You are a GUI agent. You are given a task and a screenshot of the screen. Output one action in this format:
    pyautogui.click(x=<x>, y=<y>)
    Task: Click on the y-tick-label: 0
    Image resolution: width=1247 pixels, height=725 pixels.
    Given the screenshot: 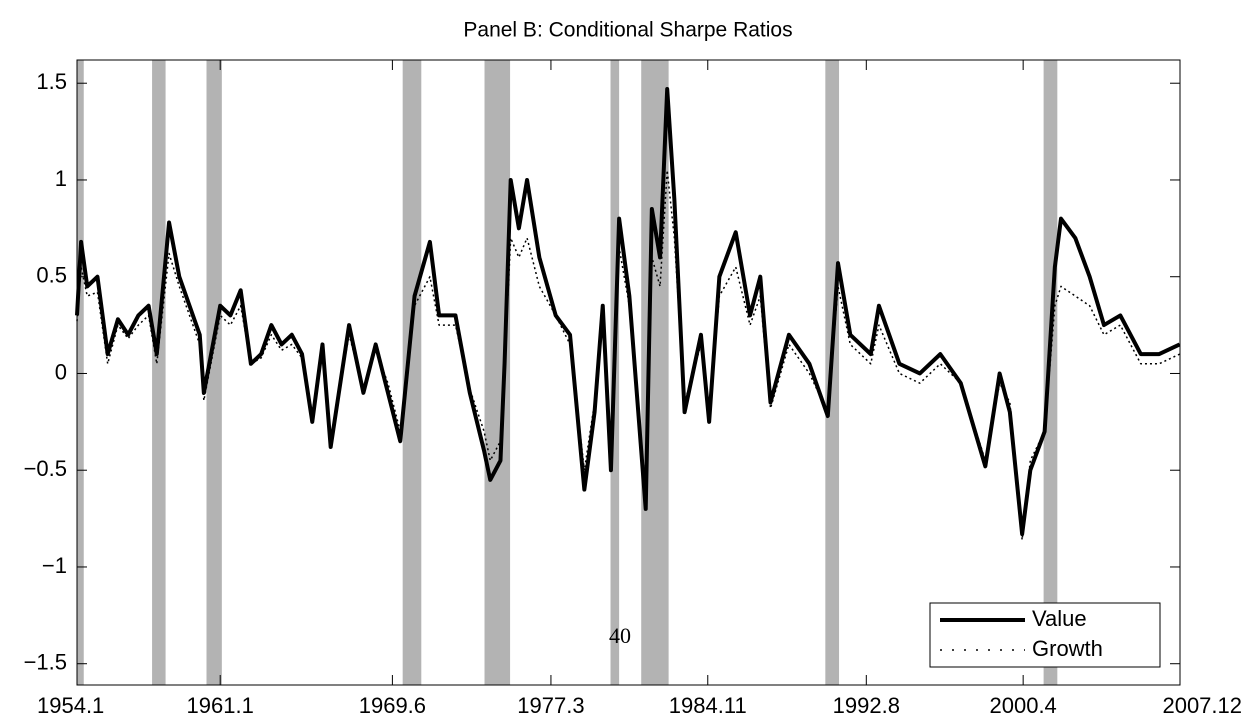 What is the action you would take?
    pyautogui.click(x=61, y=371)
    